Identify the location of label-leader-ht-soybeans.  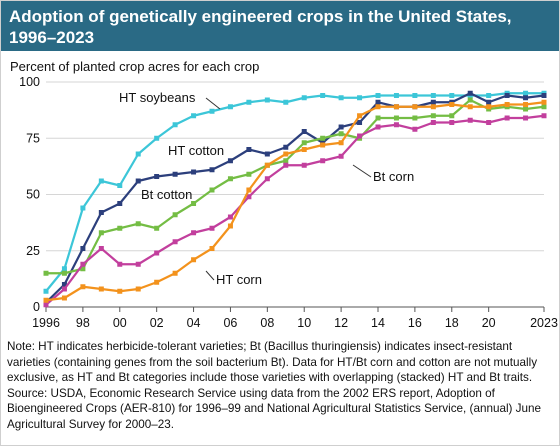
(213, 103).